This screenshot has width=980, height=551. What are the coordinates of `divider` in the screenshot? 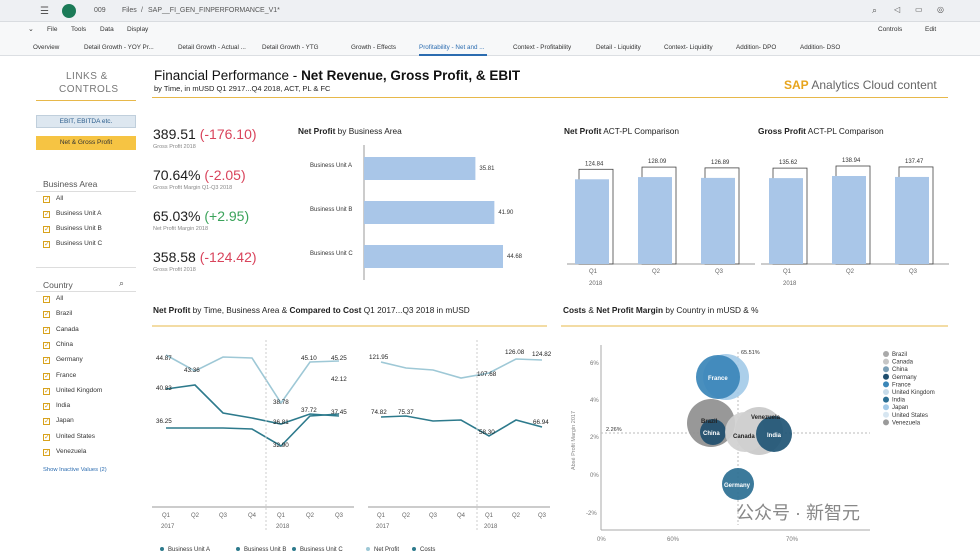 It's located at (86, 191).